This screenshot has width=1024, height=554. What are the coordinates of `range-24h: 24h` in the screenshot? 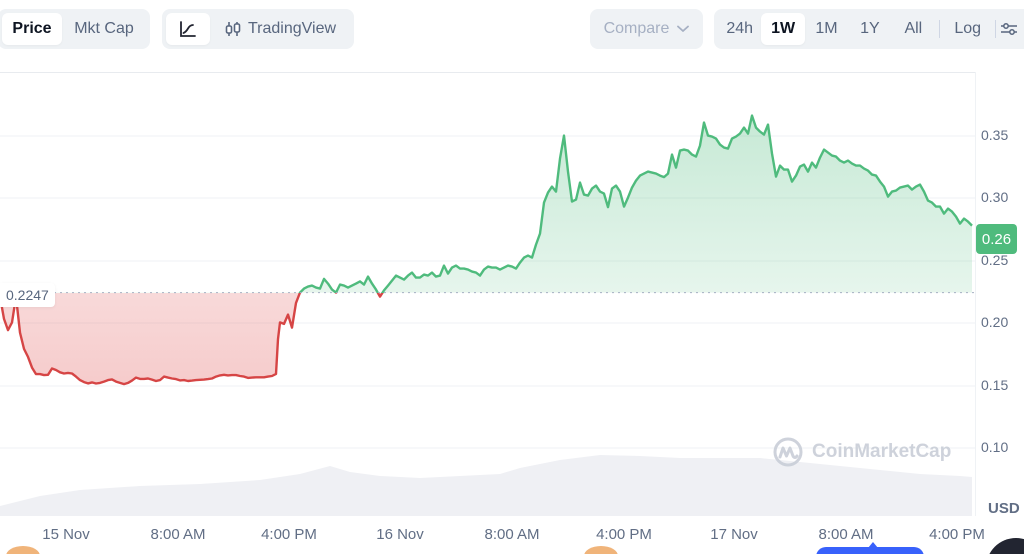 It's located at (740, 28).